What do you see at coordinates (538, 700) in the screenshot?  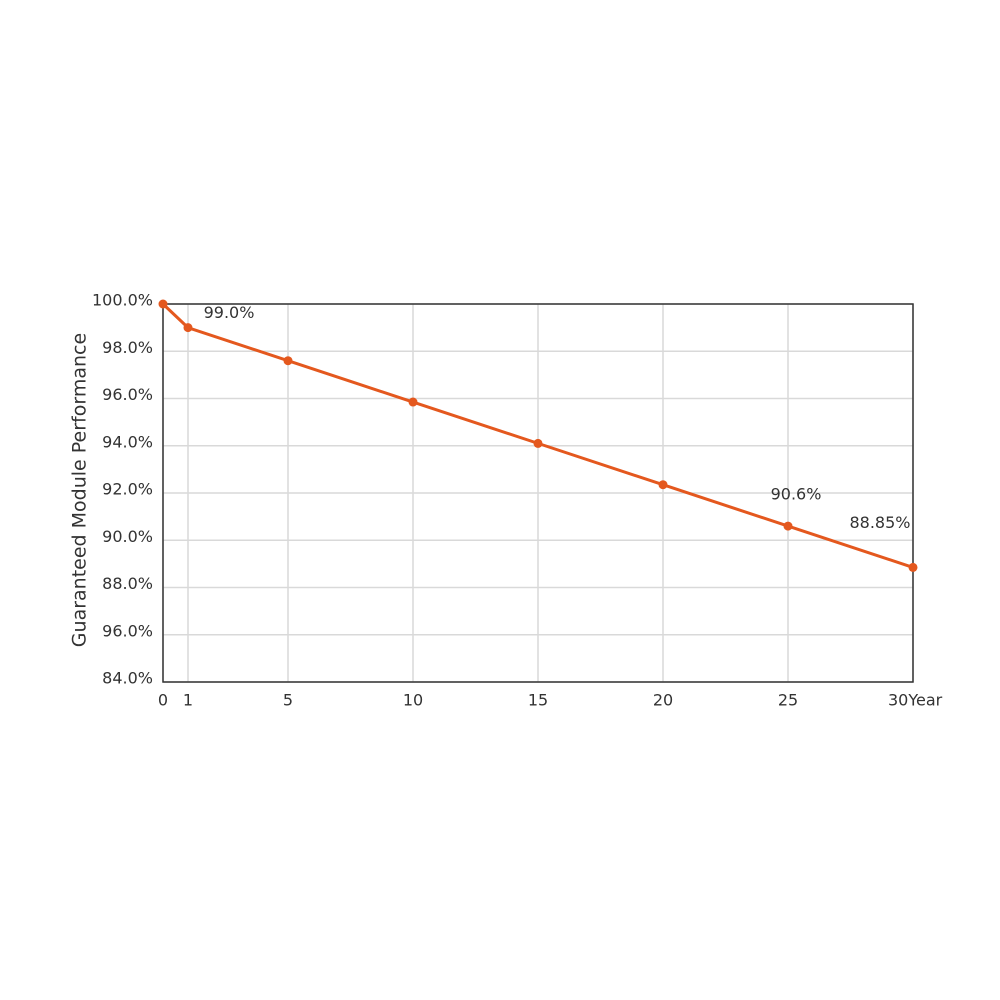 I see `x-tick-label: 15` at bounding box center [538, 700].